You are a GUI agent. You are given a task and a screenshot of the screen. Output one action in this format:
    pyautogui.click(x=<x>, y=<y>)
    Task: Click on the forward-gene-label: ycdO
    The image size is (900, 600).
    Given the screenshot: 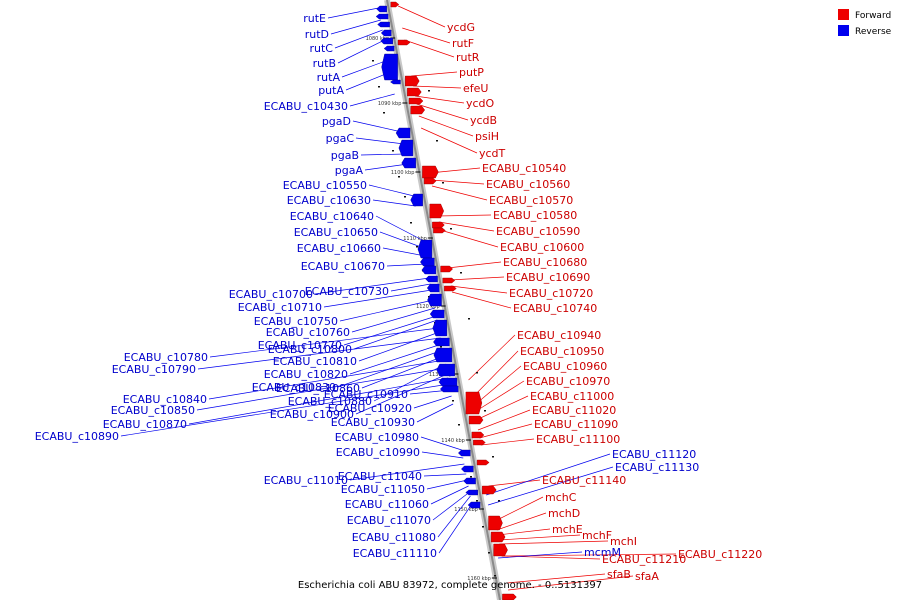 What is the action you would take?
    pyautogui.click(x=480, y=103)
    